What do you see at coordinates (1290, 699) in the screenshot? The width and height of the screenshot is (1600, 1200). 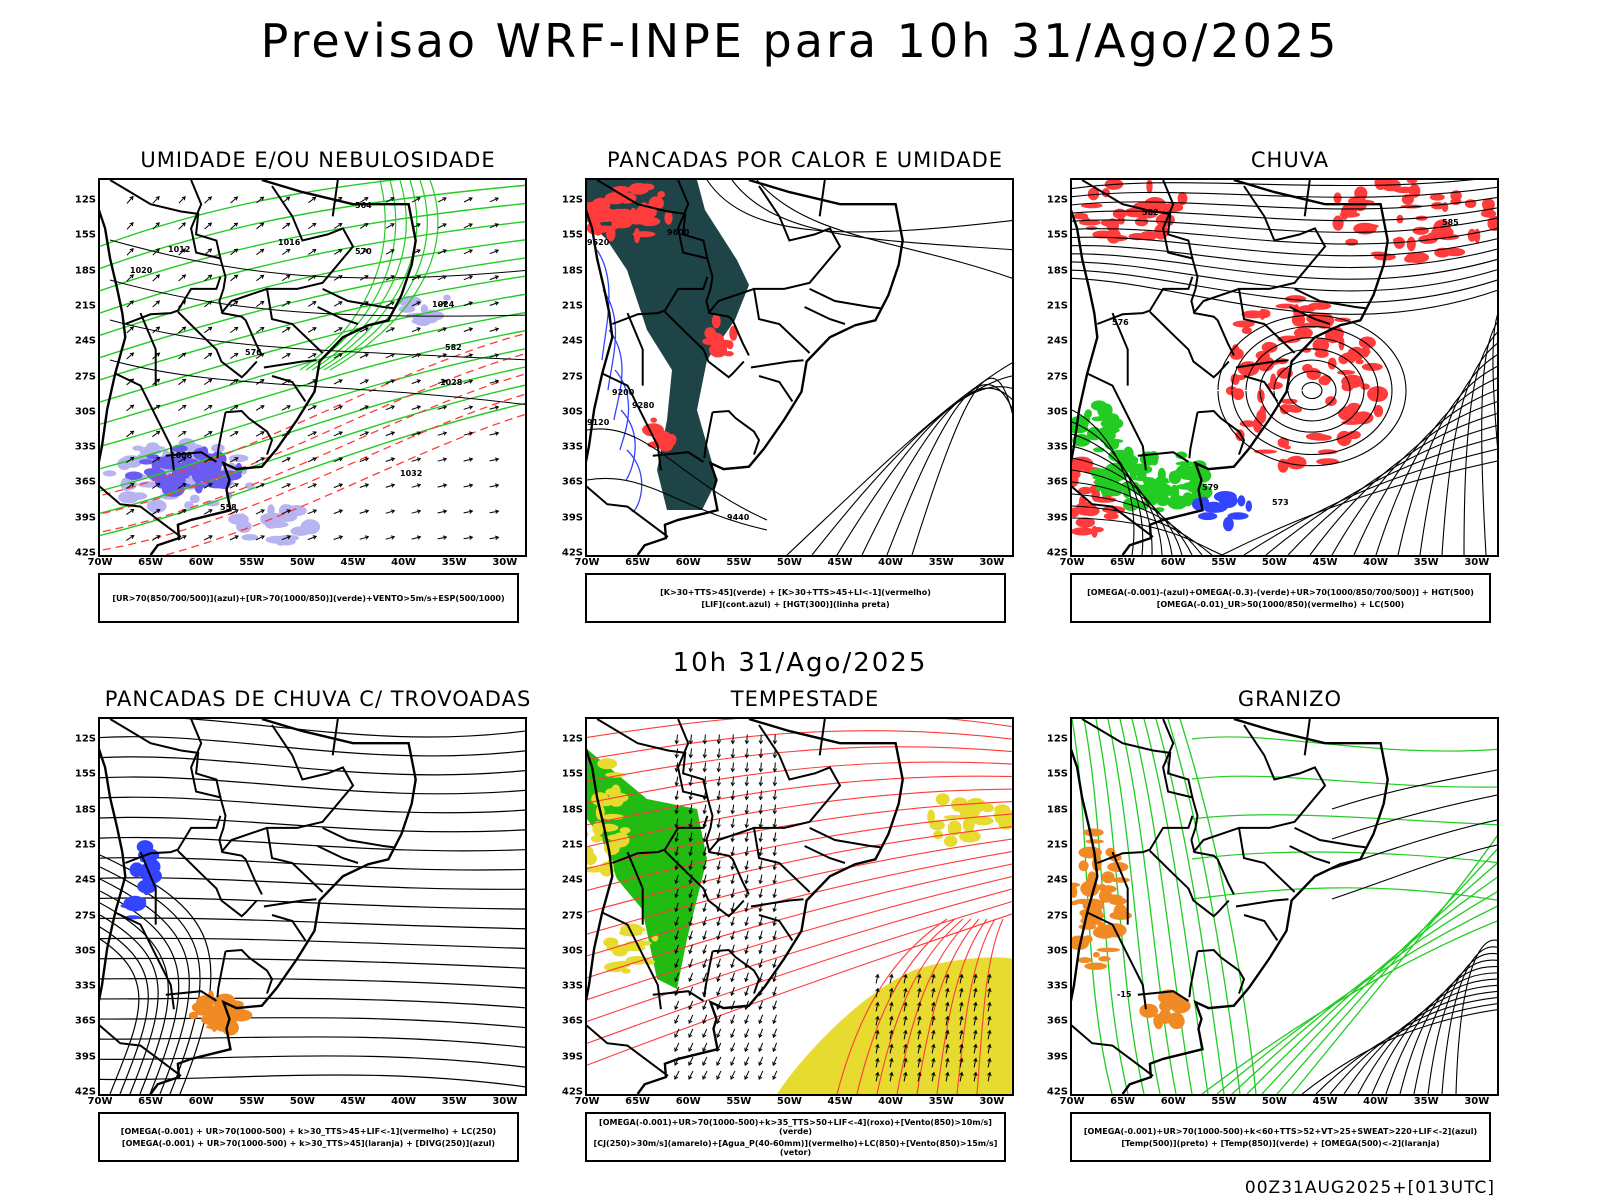 I see `panel-title: GRANIZO` at bounding box center [1290, 699].